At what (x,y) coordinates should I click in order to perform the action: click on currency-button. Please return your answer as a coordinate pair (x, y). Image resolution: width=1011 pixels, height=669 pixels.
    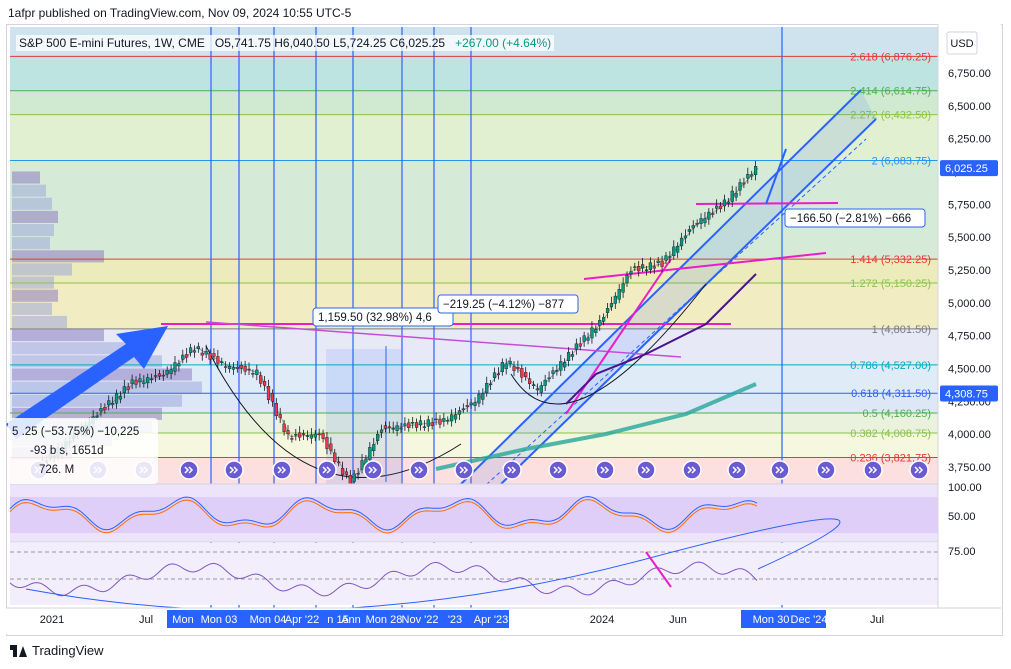
    Looking at the image, I should click on (962, 43).